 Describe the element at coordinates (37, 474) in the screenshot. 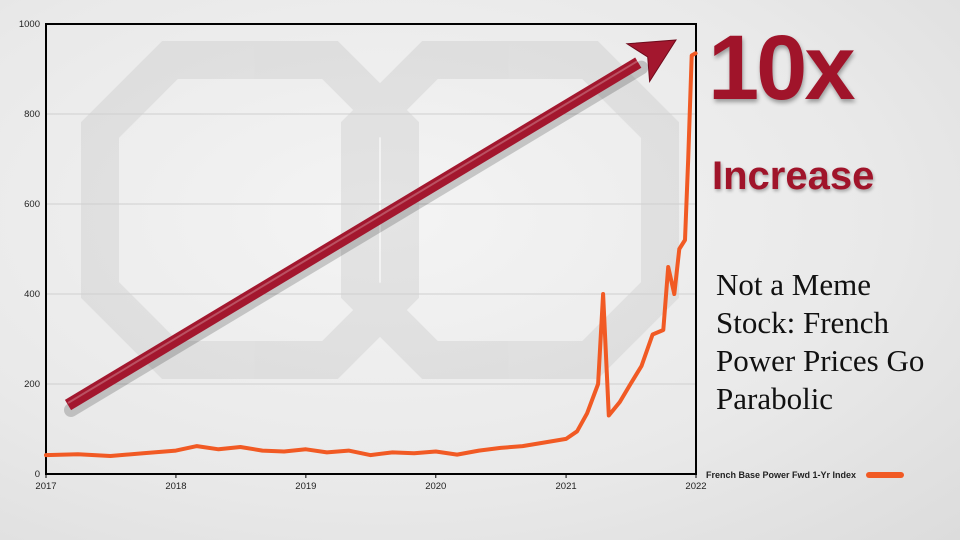

I see `y-tick-label: 0` at that location.